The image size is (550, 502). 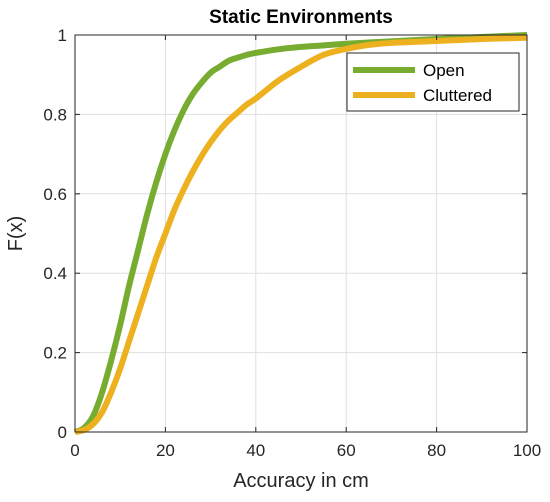 I want to click on y-axis-label: F(x), so click(x=16, y=234).